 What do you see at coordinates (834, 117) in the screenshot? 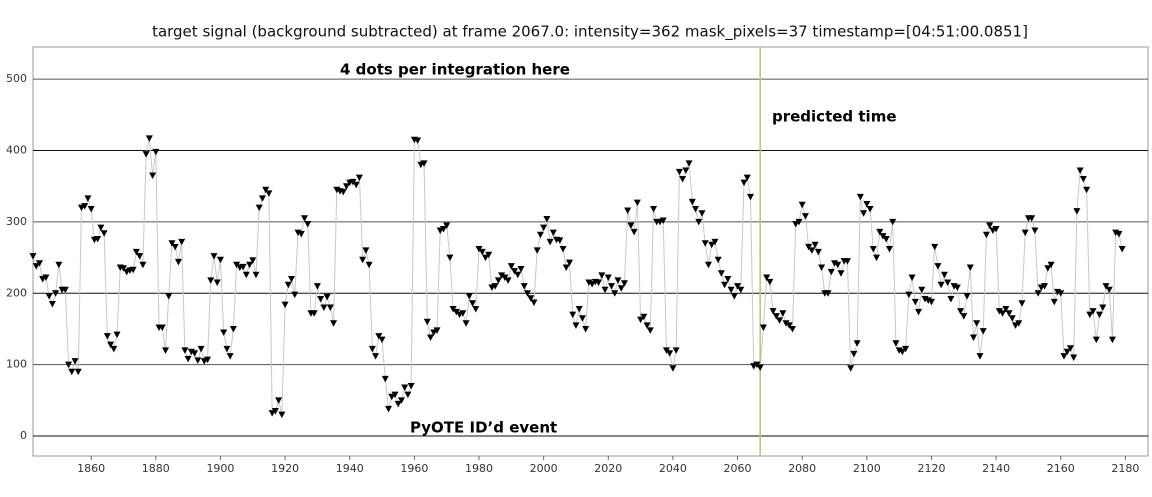
I see `annotation: predicted time` at bounding box center [834, 117].